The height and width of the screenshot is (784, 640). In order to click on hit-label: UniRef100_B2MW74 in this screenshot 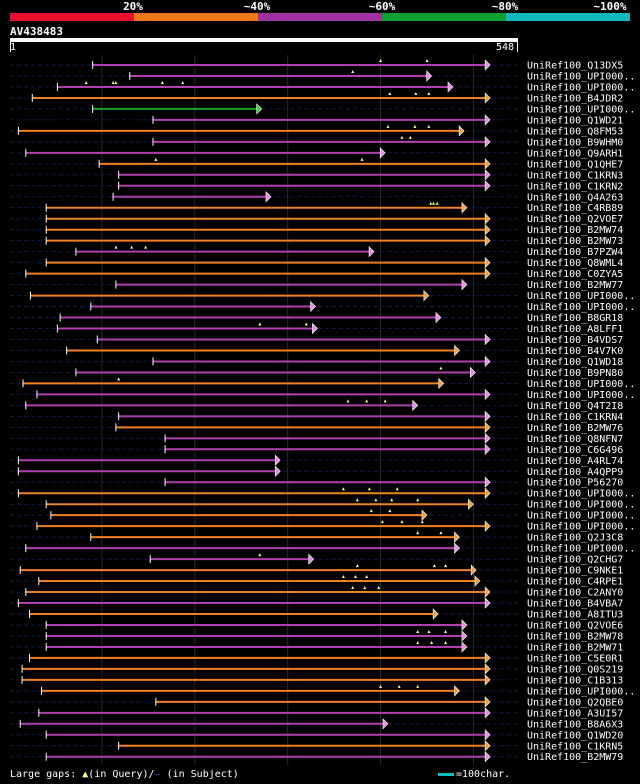, I will do `click(575, 230)`.